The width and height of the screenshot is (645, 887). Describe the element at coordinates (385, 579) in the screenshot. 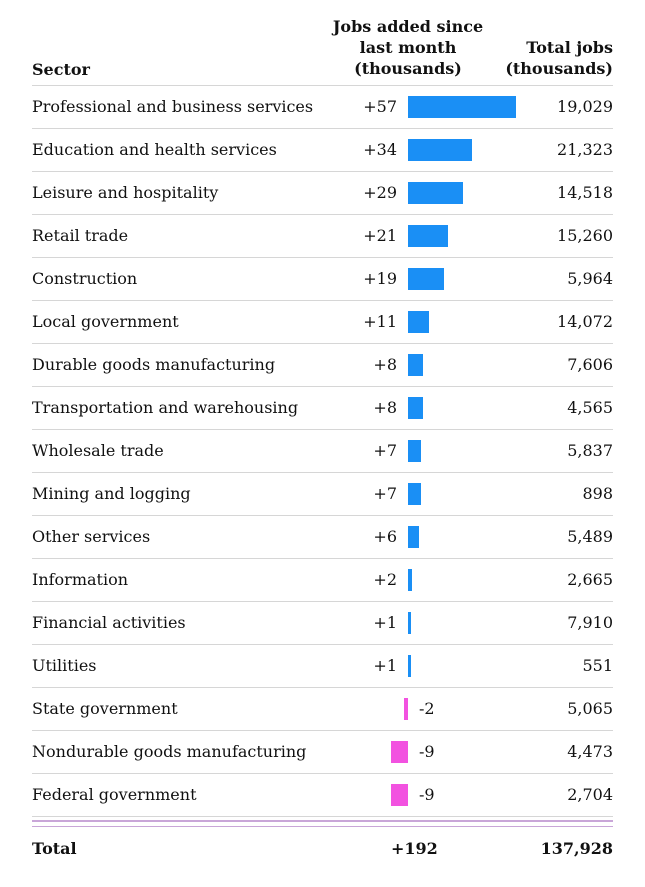

I see `change-value: +2` at that location.